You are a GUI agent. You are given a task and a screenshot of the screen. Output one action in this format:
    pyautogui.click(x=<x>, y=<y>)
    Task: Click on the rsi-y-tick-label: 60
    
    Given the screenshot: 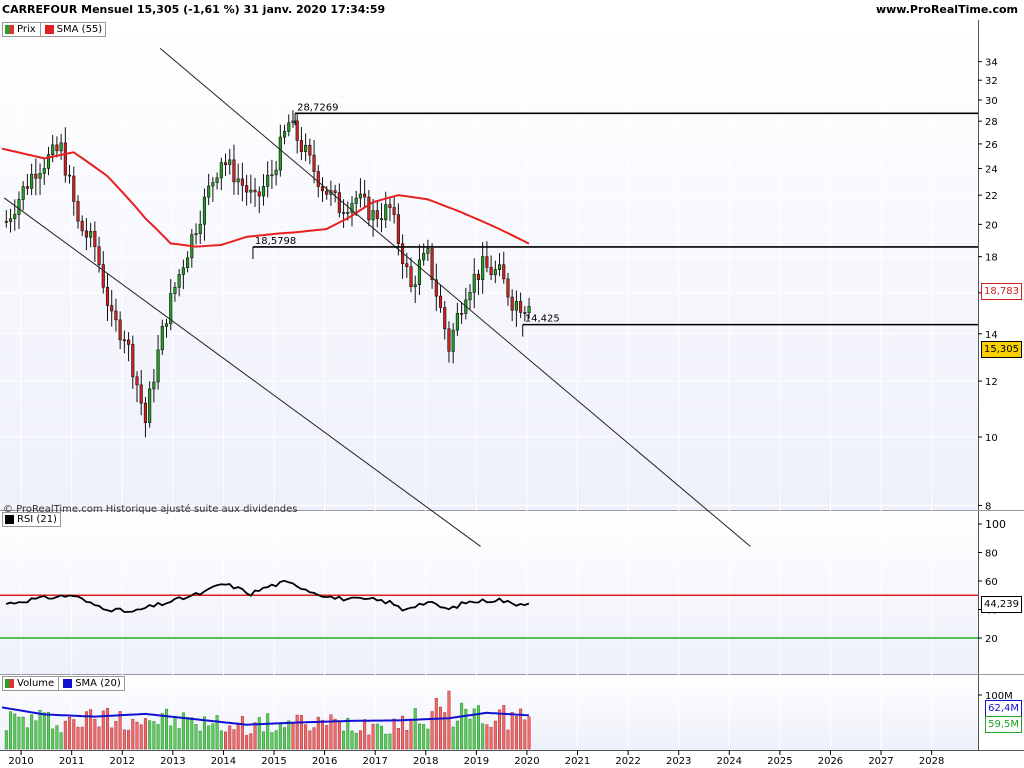 What is the action you would take?
    pyautogui.click(x=991, y=582)
    